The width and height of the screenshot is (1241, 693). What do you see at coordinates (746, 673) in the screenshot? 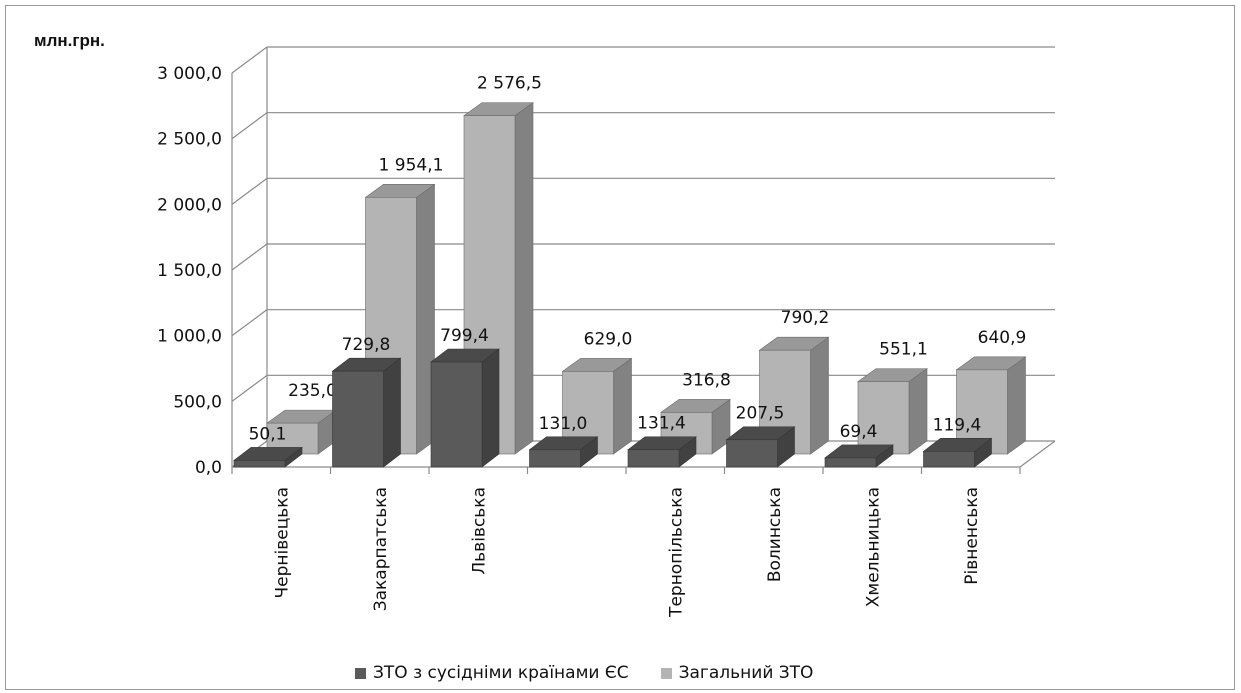
I see `legend-label-total: Загальний ЗТО` at bounding box center [746, 673].